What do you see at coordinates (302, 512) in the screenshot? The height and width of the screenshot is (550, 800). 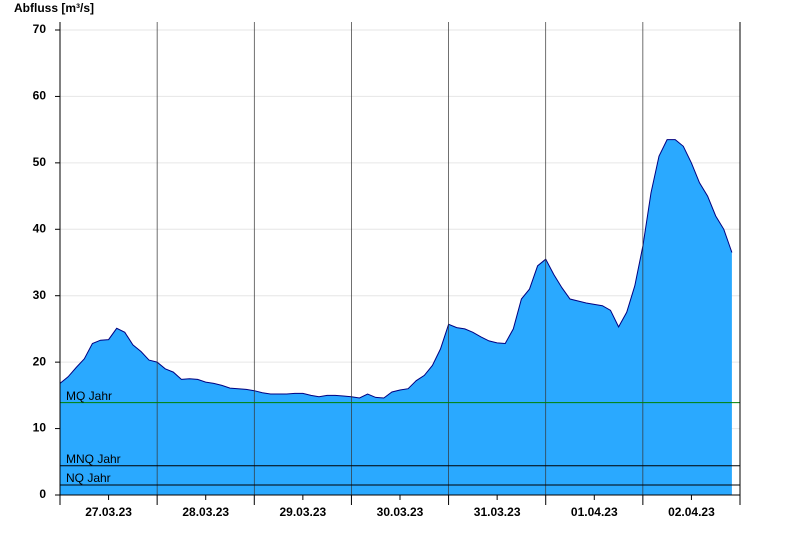 I see `x-tick-label: 29.03.23` at bounding box center [302, 512].